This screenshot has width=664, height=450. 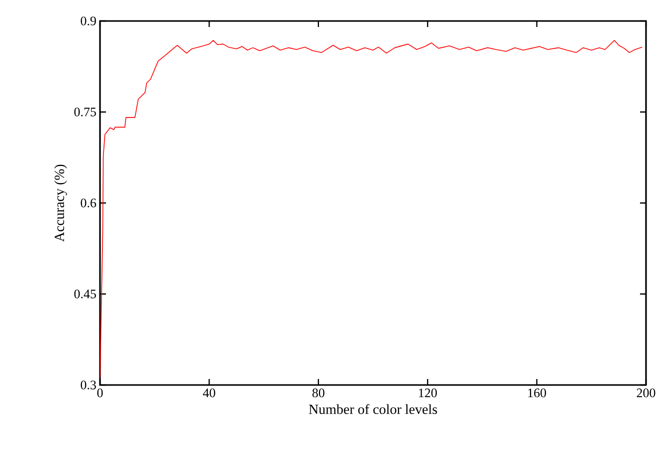 What do you see at coordinates (85, 294) in the screenshot?
I see `y-tick-label: 0.45` at bounding box center [85, 294].